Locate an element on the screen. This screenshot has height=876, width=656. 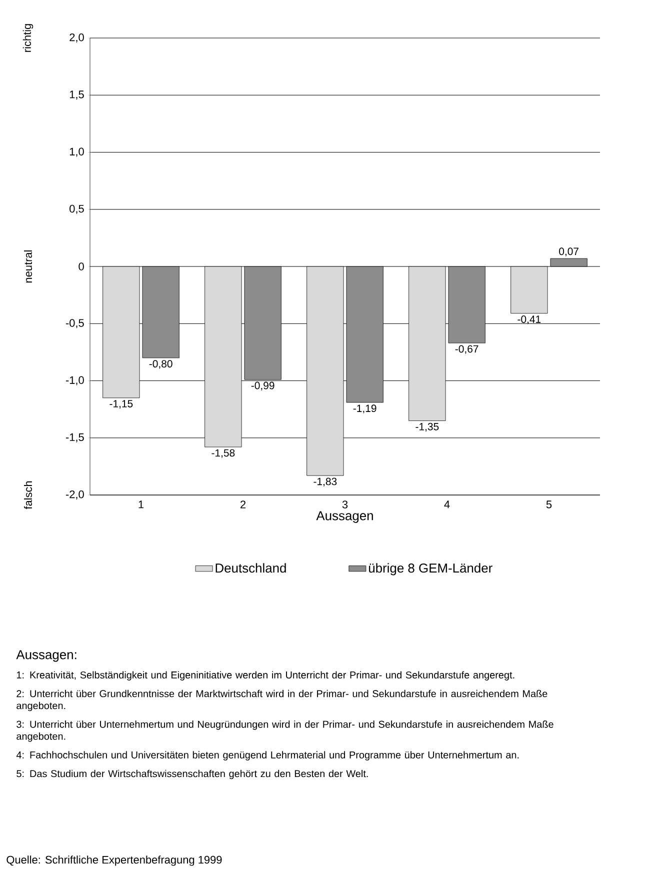
y-tick-label: 0,5 is located at coordinates (77, 209).